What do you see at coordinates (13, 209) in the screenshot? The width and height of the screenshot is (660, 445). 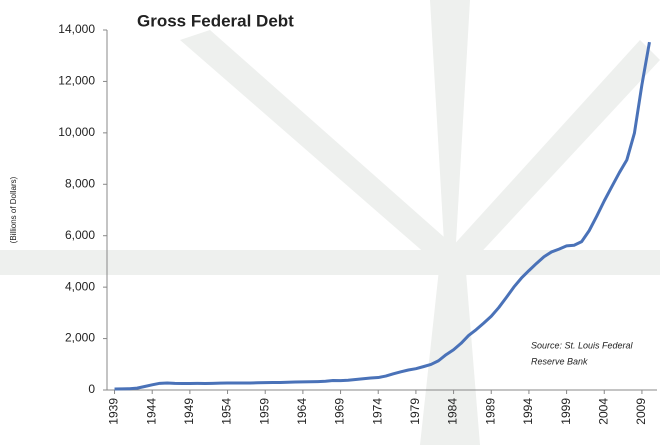 I see `y-axis-title: (Billions of Dollars)` at bounding box center [13, 209].